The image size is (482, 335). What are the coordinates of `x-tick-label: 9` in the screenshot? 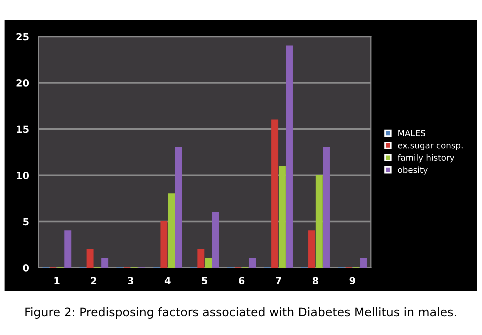 It's located at (353, 281).